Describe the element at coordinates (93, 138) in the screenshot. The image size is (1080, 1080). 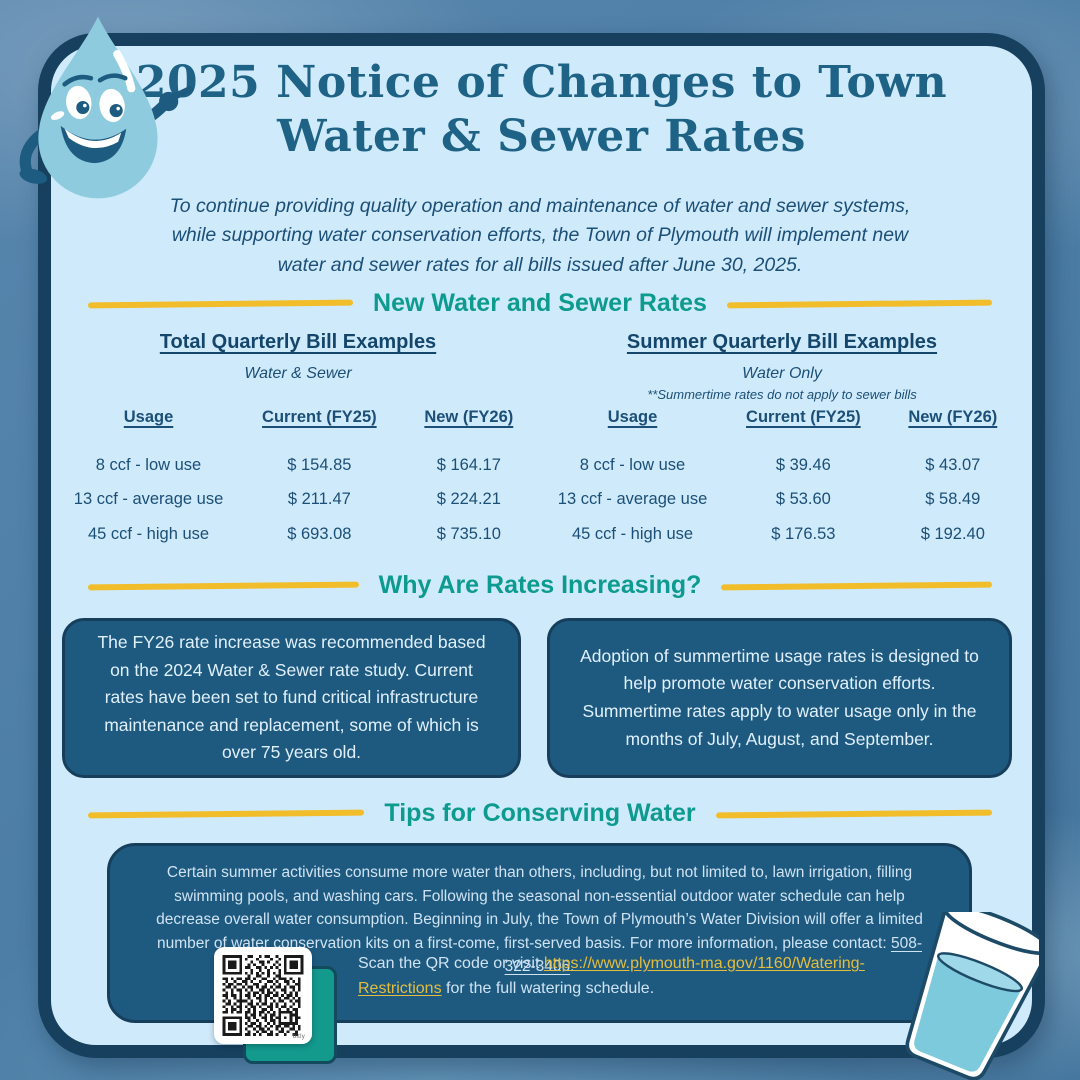
I see `mascot-teeth` at that location.